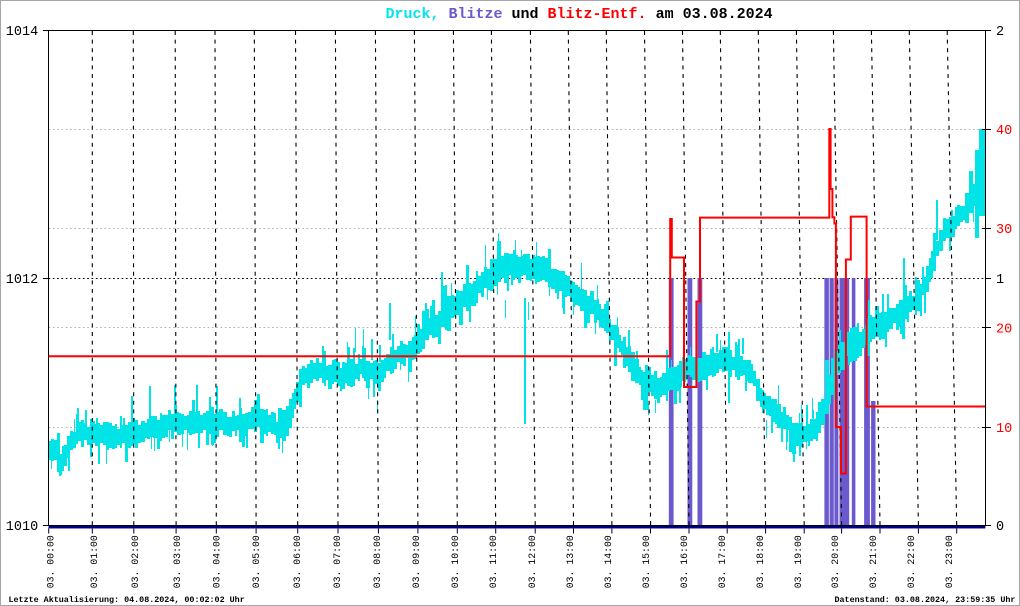 The height and width of the screenshot is (606, 1020). Describe the element at coordinates (798, 561) in the screenshot. I see `svg-text: 03. 19:00` at that location.